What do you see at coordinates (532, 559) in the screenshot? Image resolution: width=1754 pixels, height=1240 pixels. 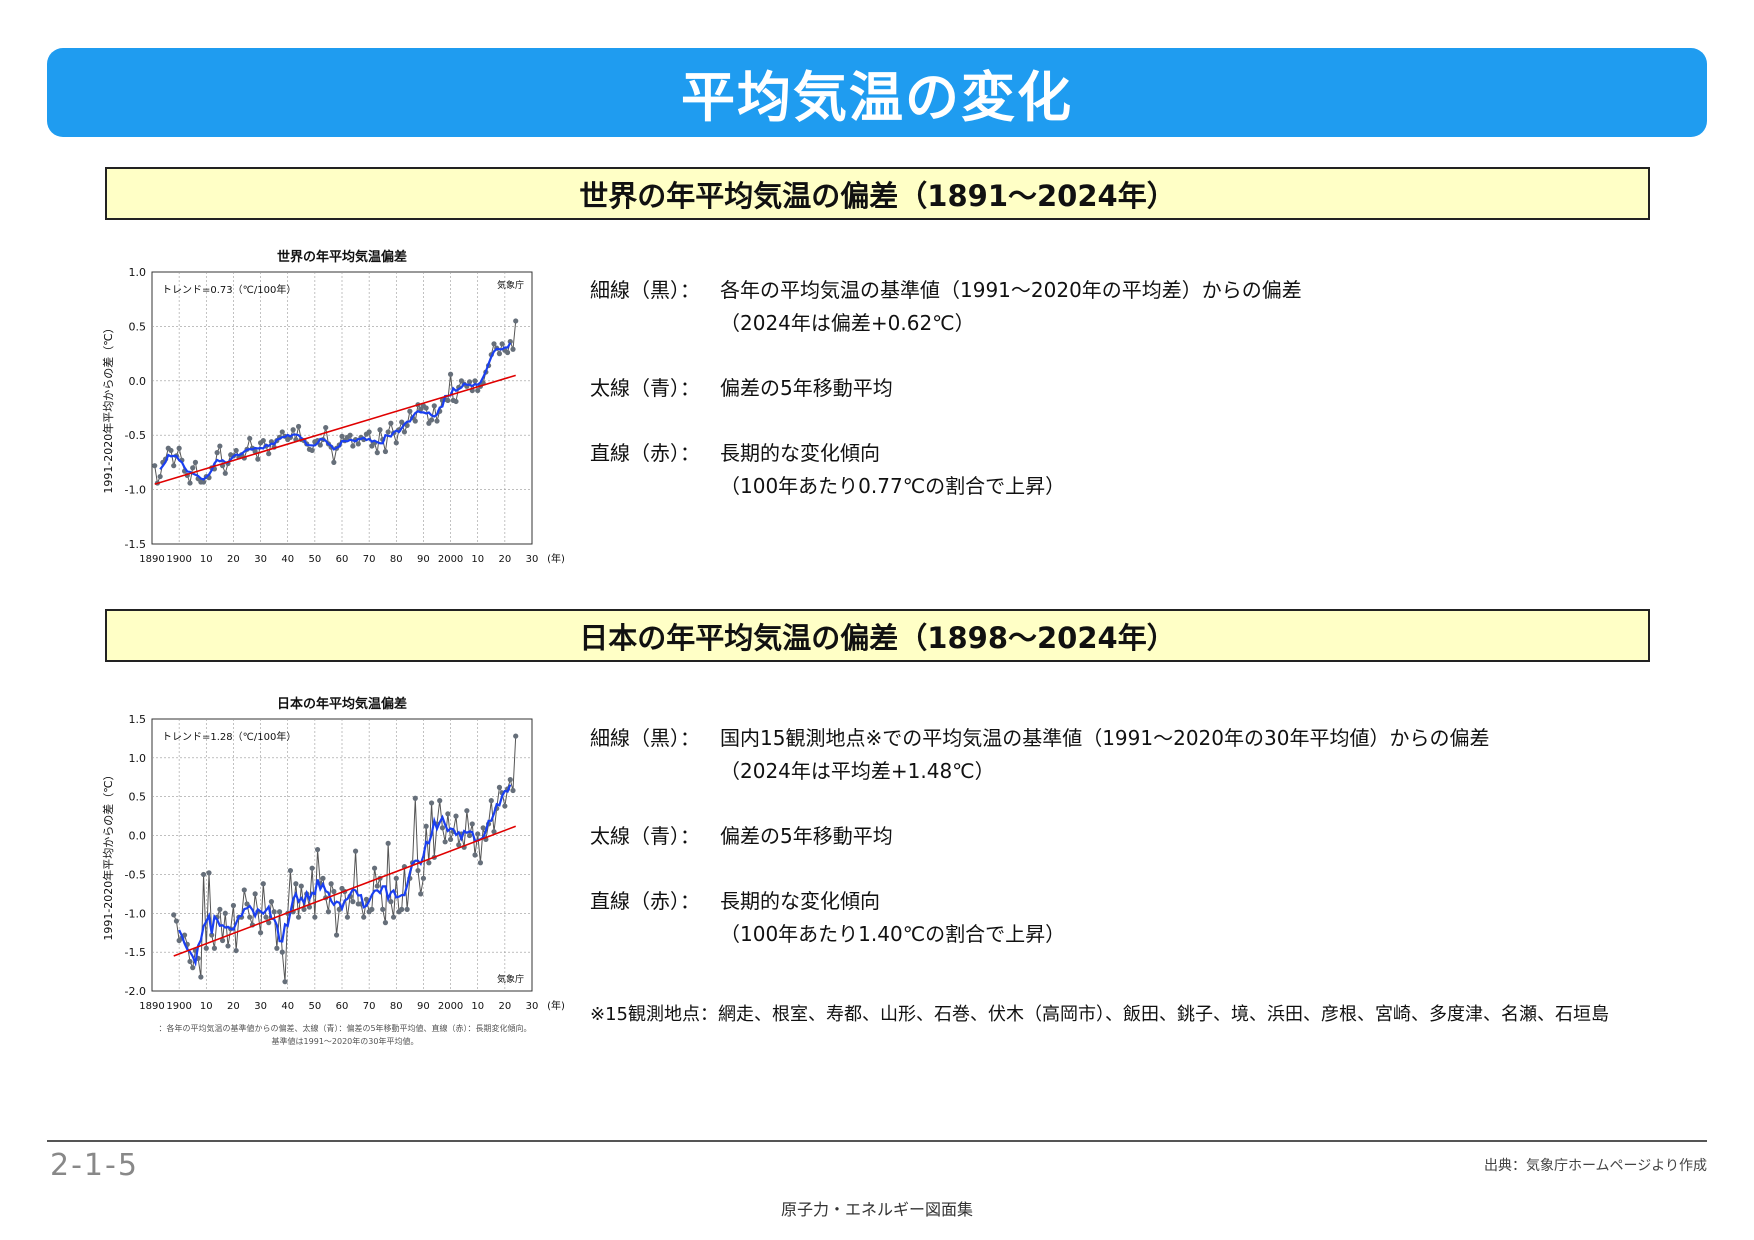 I see `x-tick-label: 30` at bounding box center [532, 559].